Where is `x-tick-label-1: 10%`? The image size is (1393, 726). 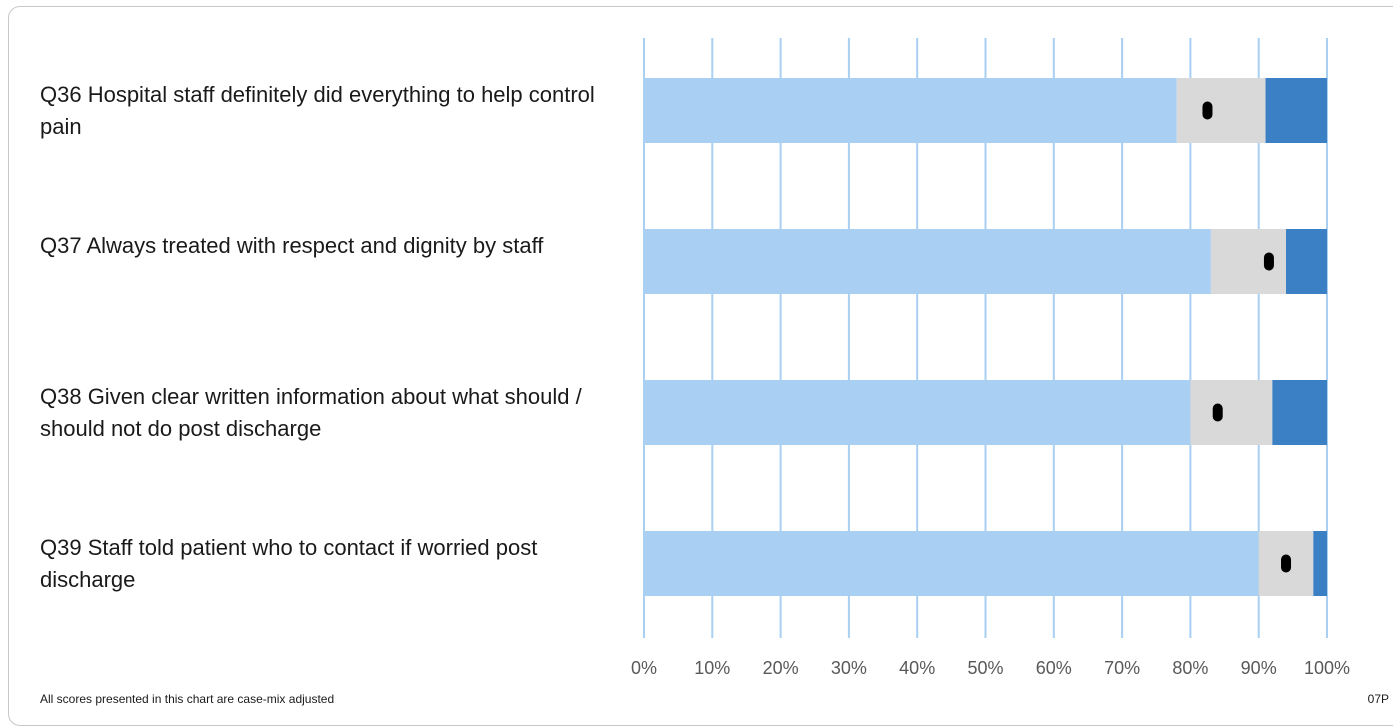 x-tick-label-1: 10% is located at coordinates (712, 668).